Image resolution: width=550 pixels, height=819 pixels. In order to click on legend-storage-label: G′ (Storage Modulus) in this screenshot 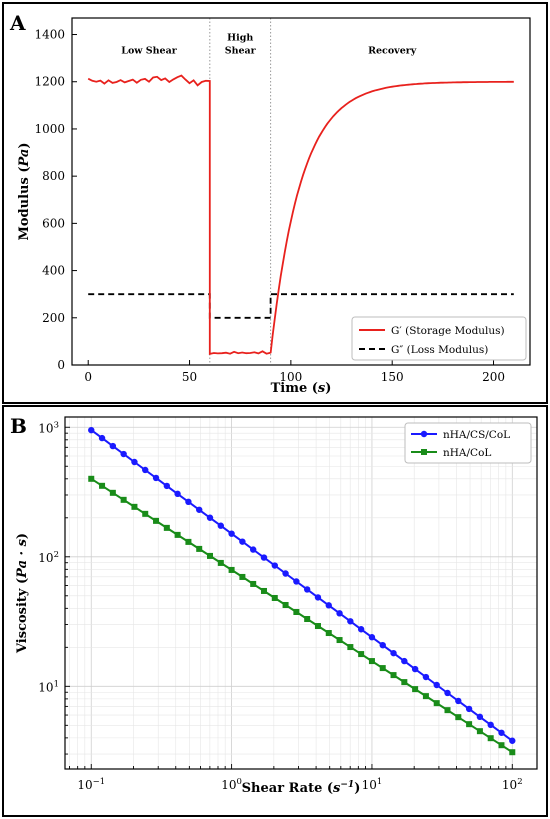, I will do `click(448, 331)`.